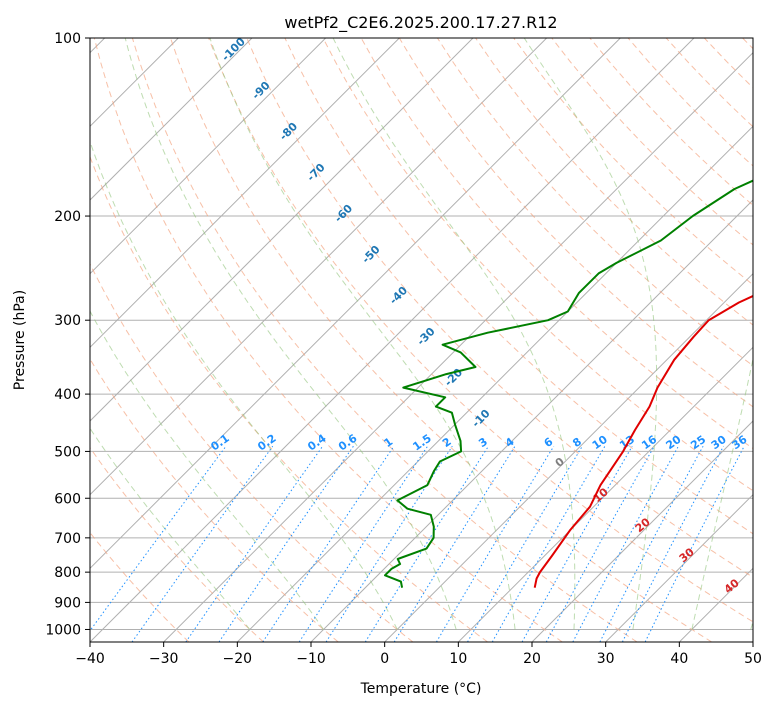 Image resolution: width=775 pixels, height=708 pixels. What do you see at coordinates (238, 659) in the screenshot?
I see `x-tick-label: −20` at bounding box center [238, 659].